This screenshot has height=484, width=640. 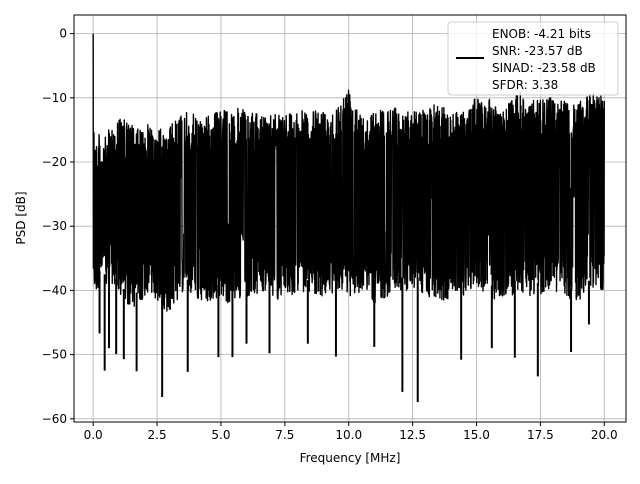 I want to click on y-tick-label: −20, so click(x=54, y=162).